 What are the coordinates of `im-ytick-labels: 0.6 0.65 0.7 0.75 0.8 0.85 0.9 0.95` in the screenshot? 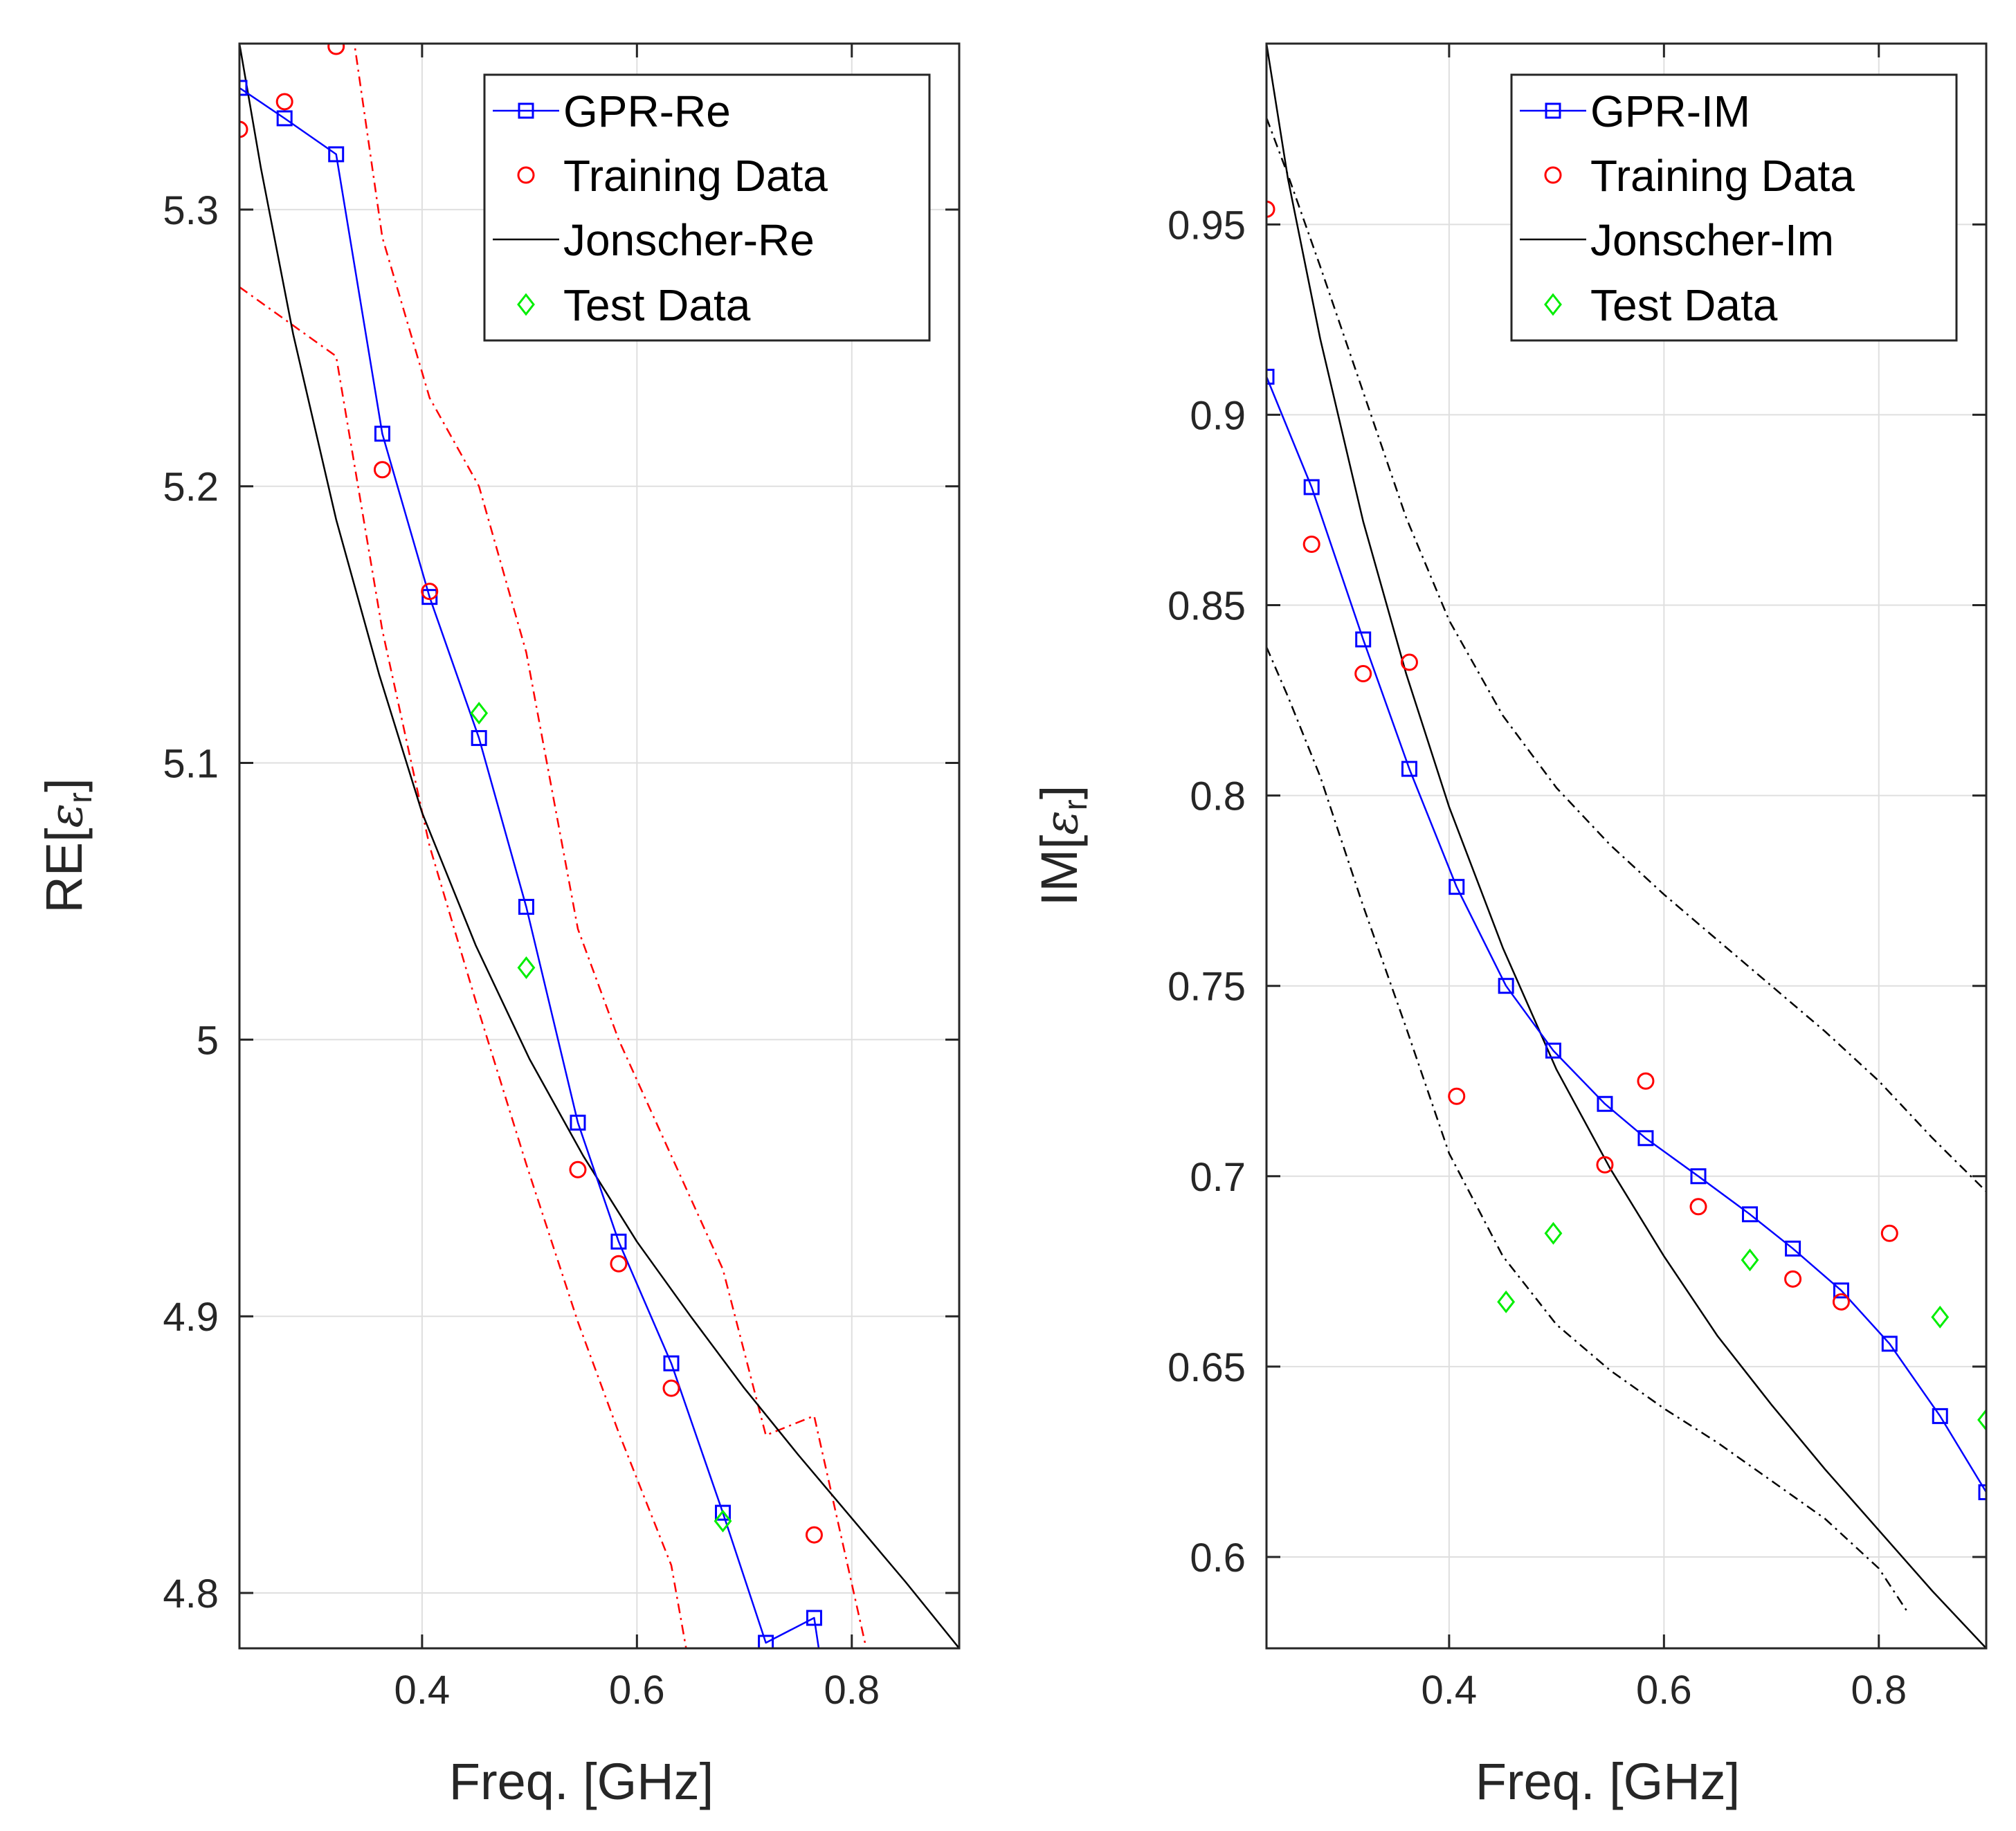 It's located at (1207, 892).